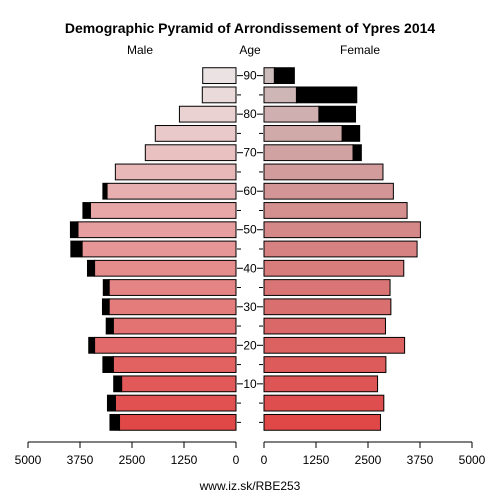 This screenshot has width=500, height=500. What do you see at coordinates (250, 345) in the screenshot?
I see `age-tick-label: 20` at bounding box center [250, 345].